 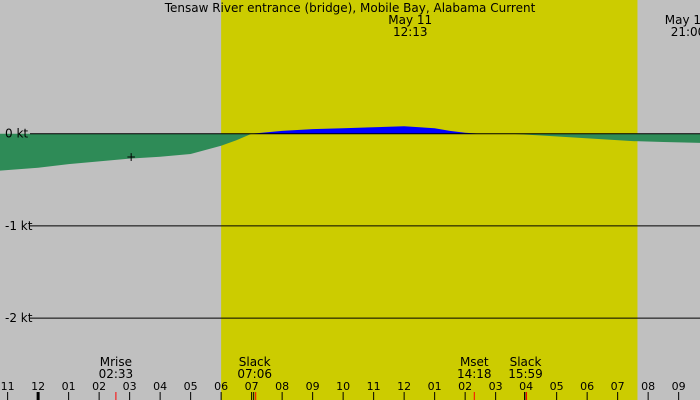 I want to click on event-time: 14:18, so click(x=474, y=374).